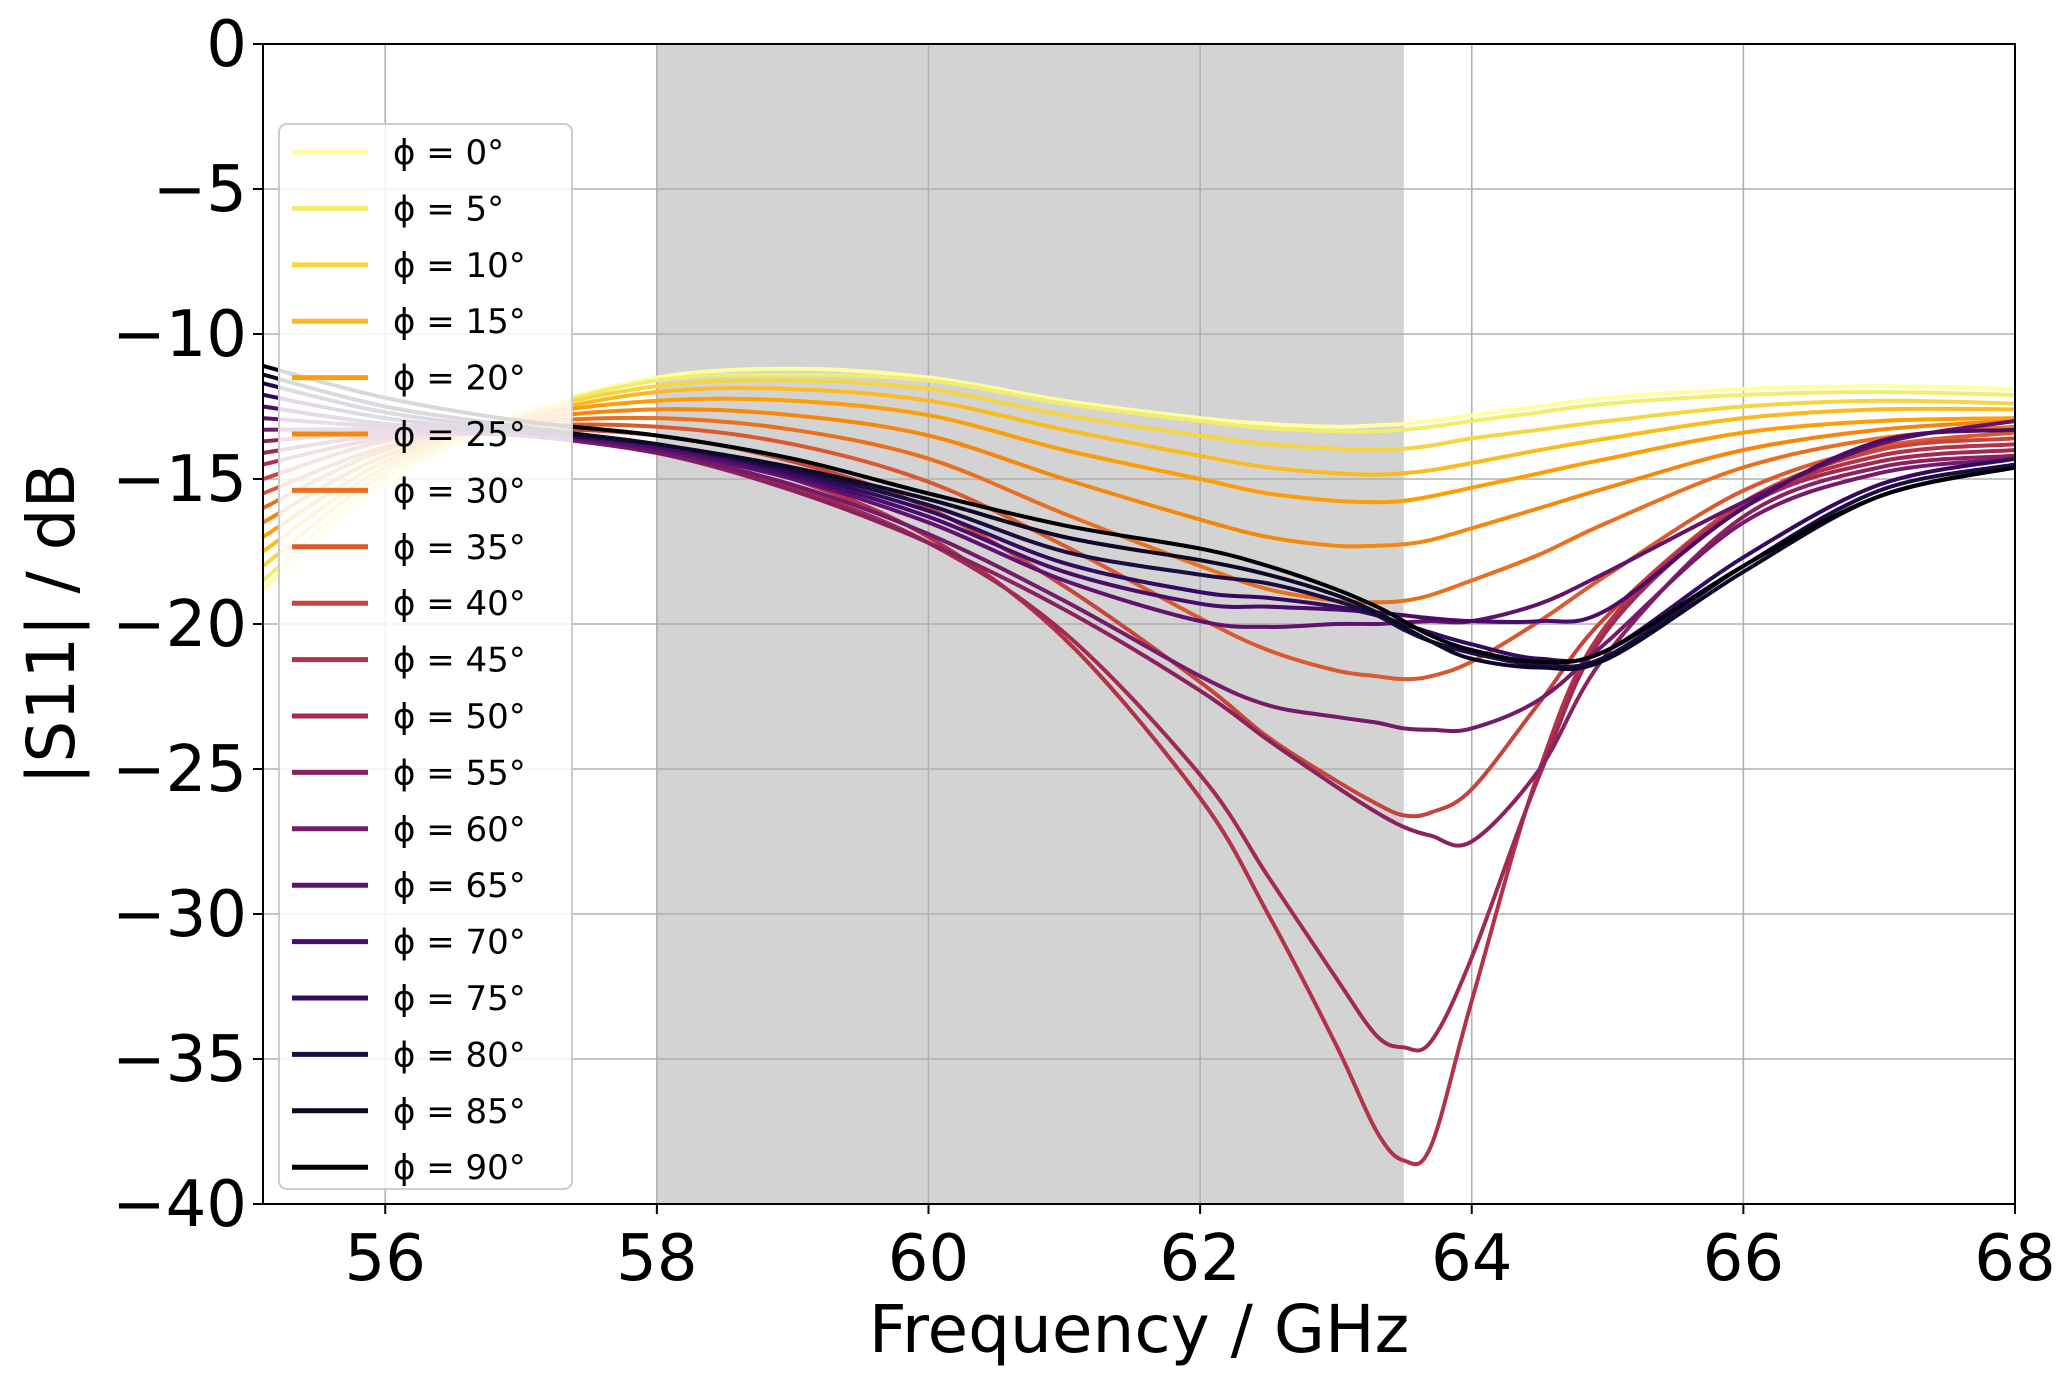  Describe the element at coordinates (459, 435) in the screenshot. I see `legend-label-5: ϕ = 25°` at that location.